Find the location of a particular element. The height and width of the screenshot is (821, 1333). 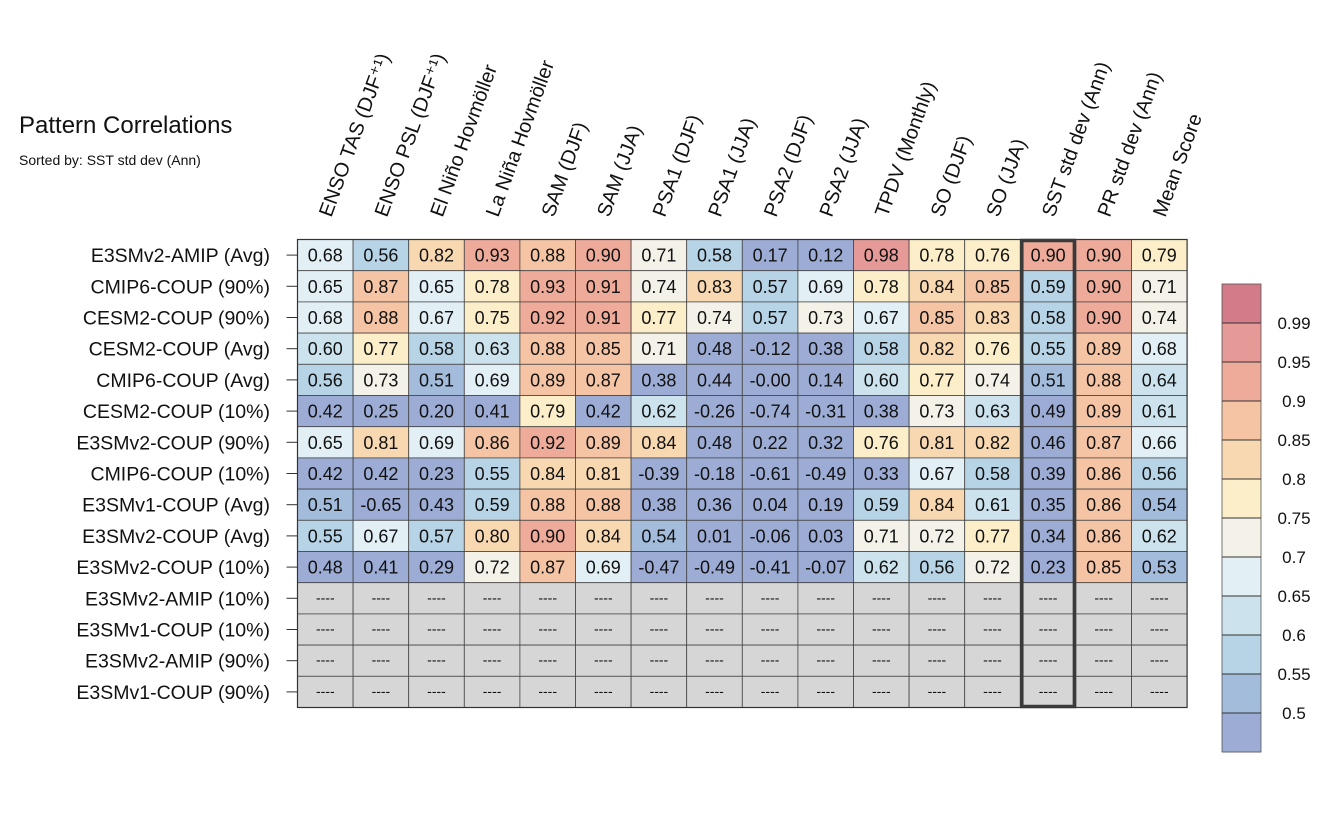

cell-value-label: 0.34 is located at coordinates (1048, 536).